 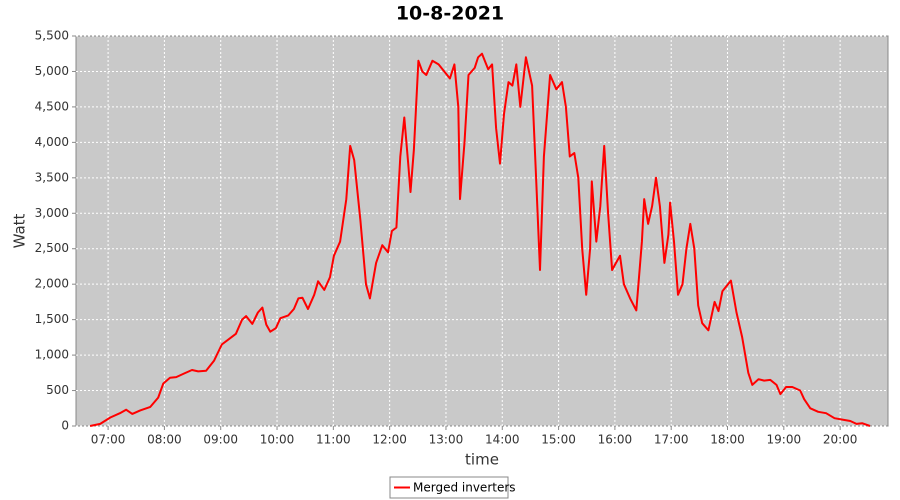 I want to click on x-tick-label: 15:00, so click(x=558, y=440).